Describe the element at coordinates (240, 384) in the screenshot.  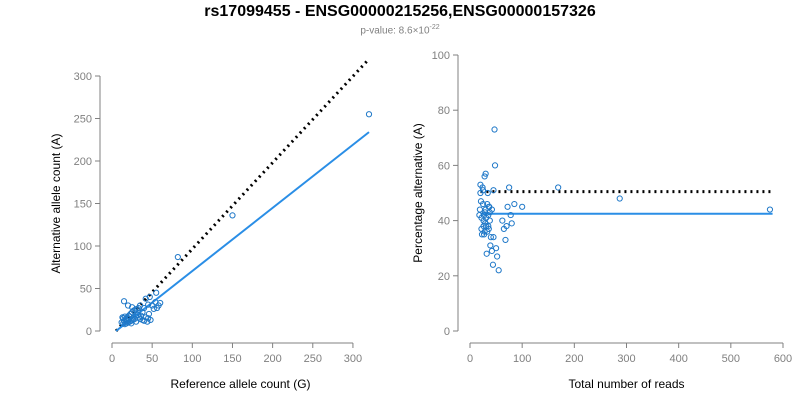
I see `x-axis-title: Reference allele count (G)` at that location.